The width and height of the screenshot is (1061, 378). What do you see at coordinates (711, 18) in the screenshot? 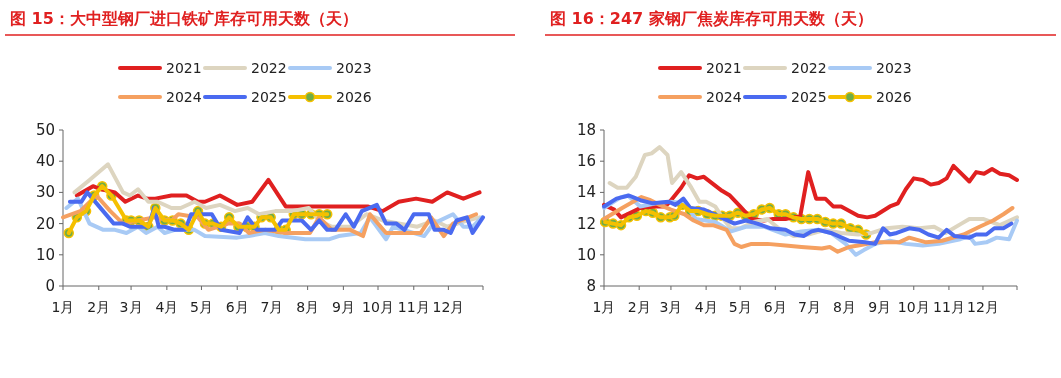
I see `chart-title: 图 16：247 家钢厂焦炭库存可用天数（天）` at bounding box center [711, 18].